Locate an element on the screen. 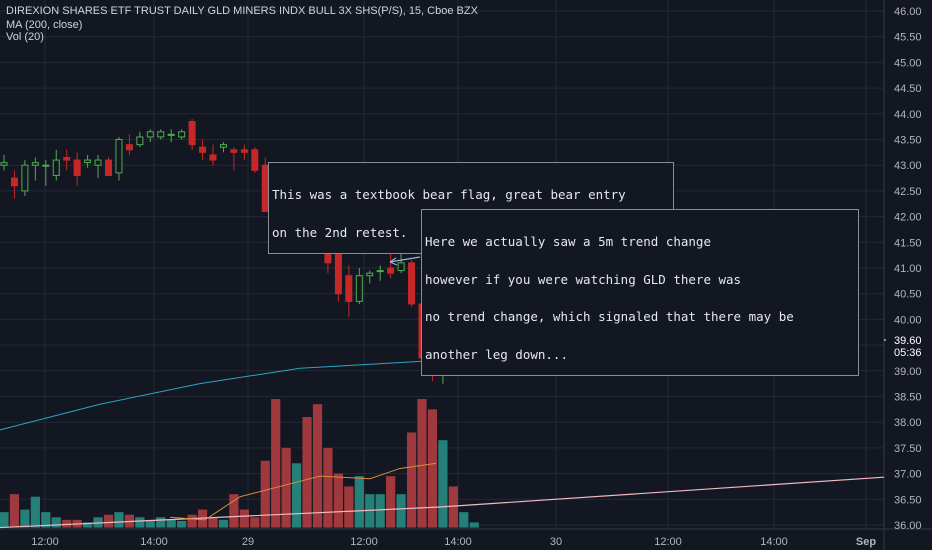  y-tick-label: 45.00 is located at coordinates (908, 63).